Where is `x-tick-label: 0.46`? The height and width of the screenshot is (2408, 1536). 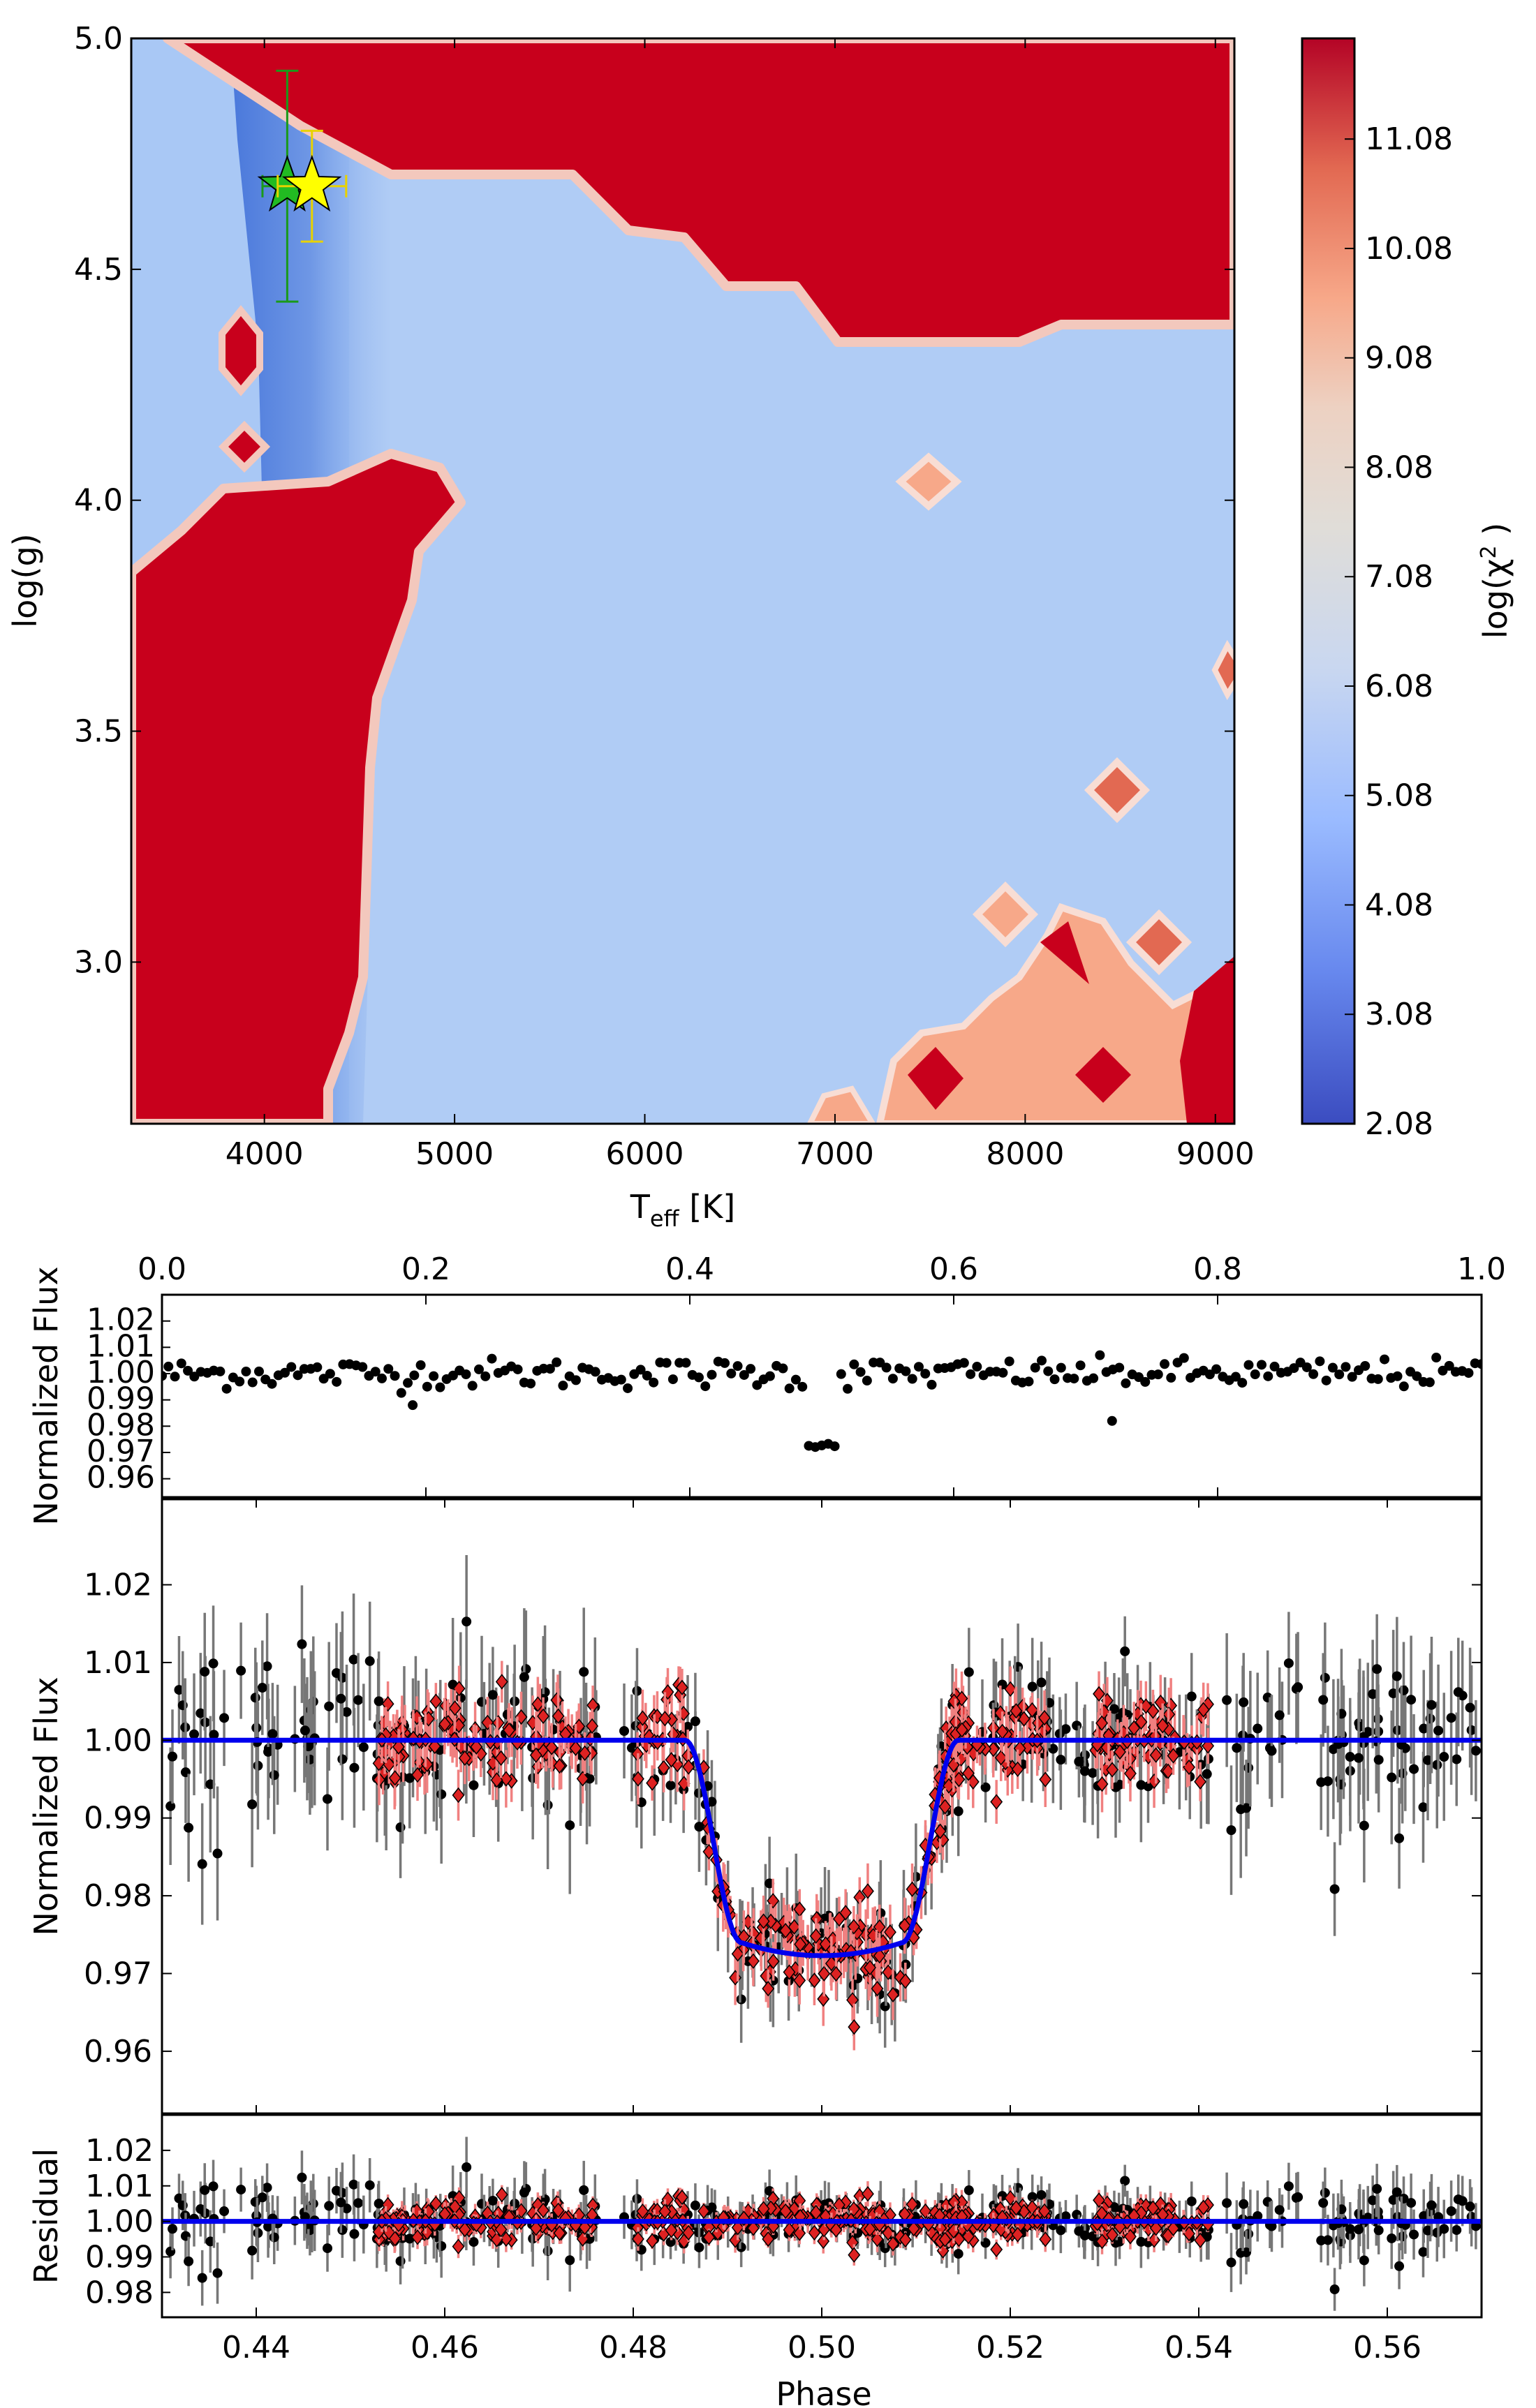
x-tick-label: 0.46 is located at coordinates (445, 2347).